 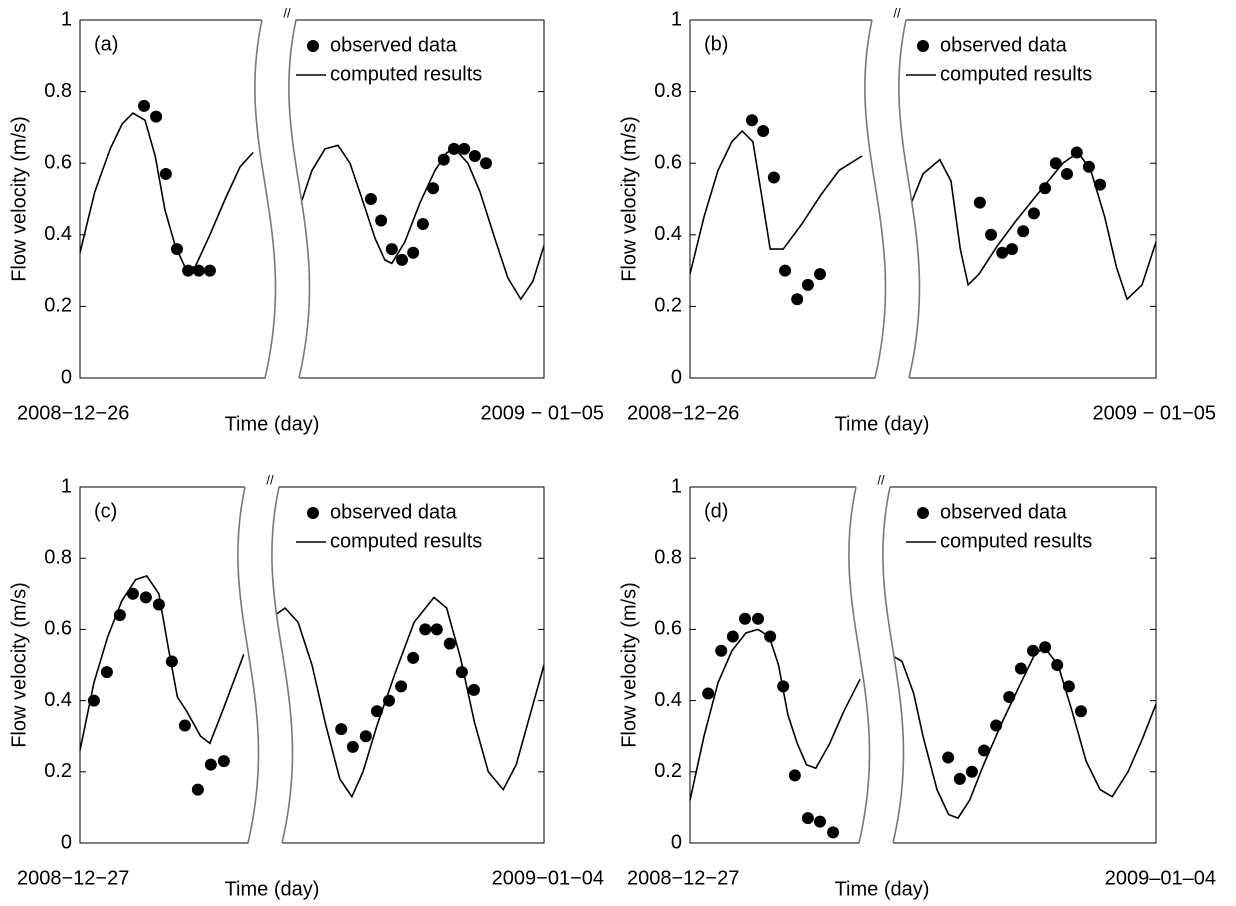 What do you see at coordinates (716, 511) in the screenshot?
I see `panel-label: (d)` at bounding box center [716, 511].